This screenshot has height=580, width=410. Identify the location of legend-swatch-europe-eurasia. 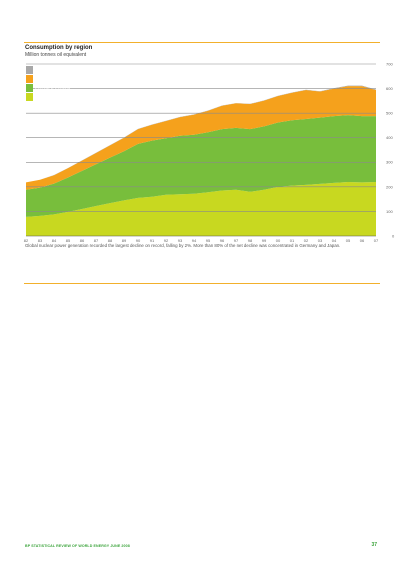
(29, 88).